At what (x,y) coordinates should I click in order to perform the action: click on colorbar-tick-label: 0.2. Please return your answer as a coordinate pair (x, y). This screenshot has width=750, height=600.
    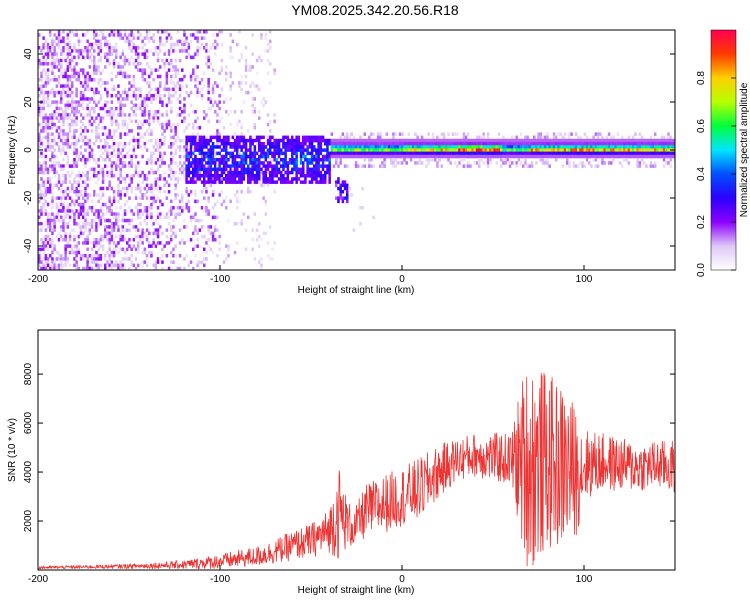
    Looking at the image, I should click on (701, 222).